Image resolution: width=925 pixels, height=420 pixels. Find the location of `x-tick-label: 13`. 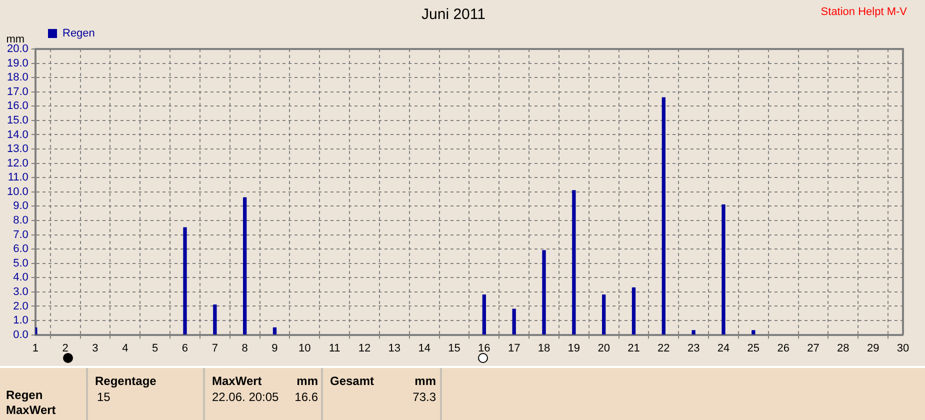

x-tick-label: 13 is located at coordinates (394, 348).